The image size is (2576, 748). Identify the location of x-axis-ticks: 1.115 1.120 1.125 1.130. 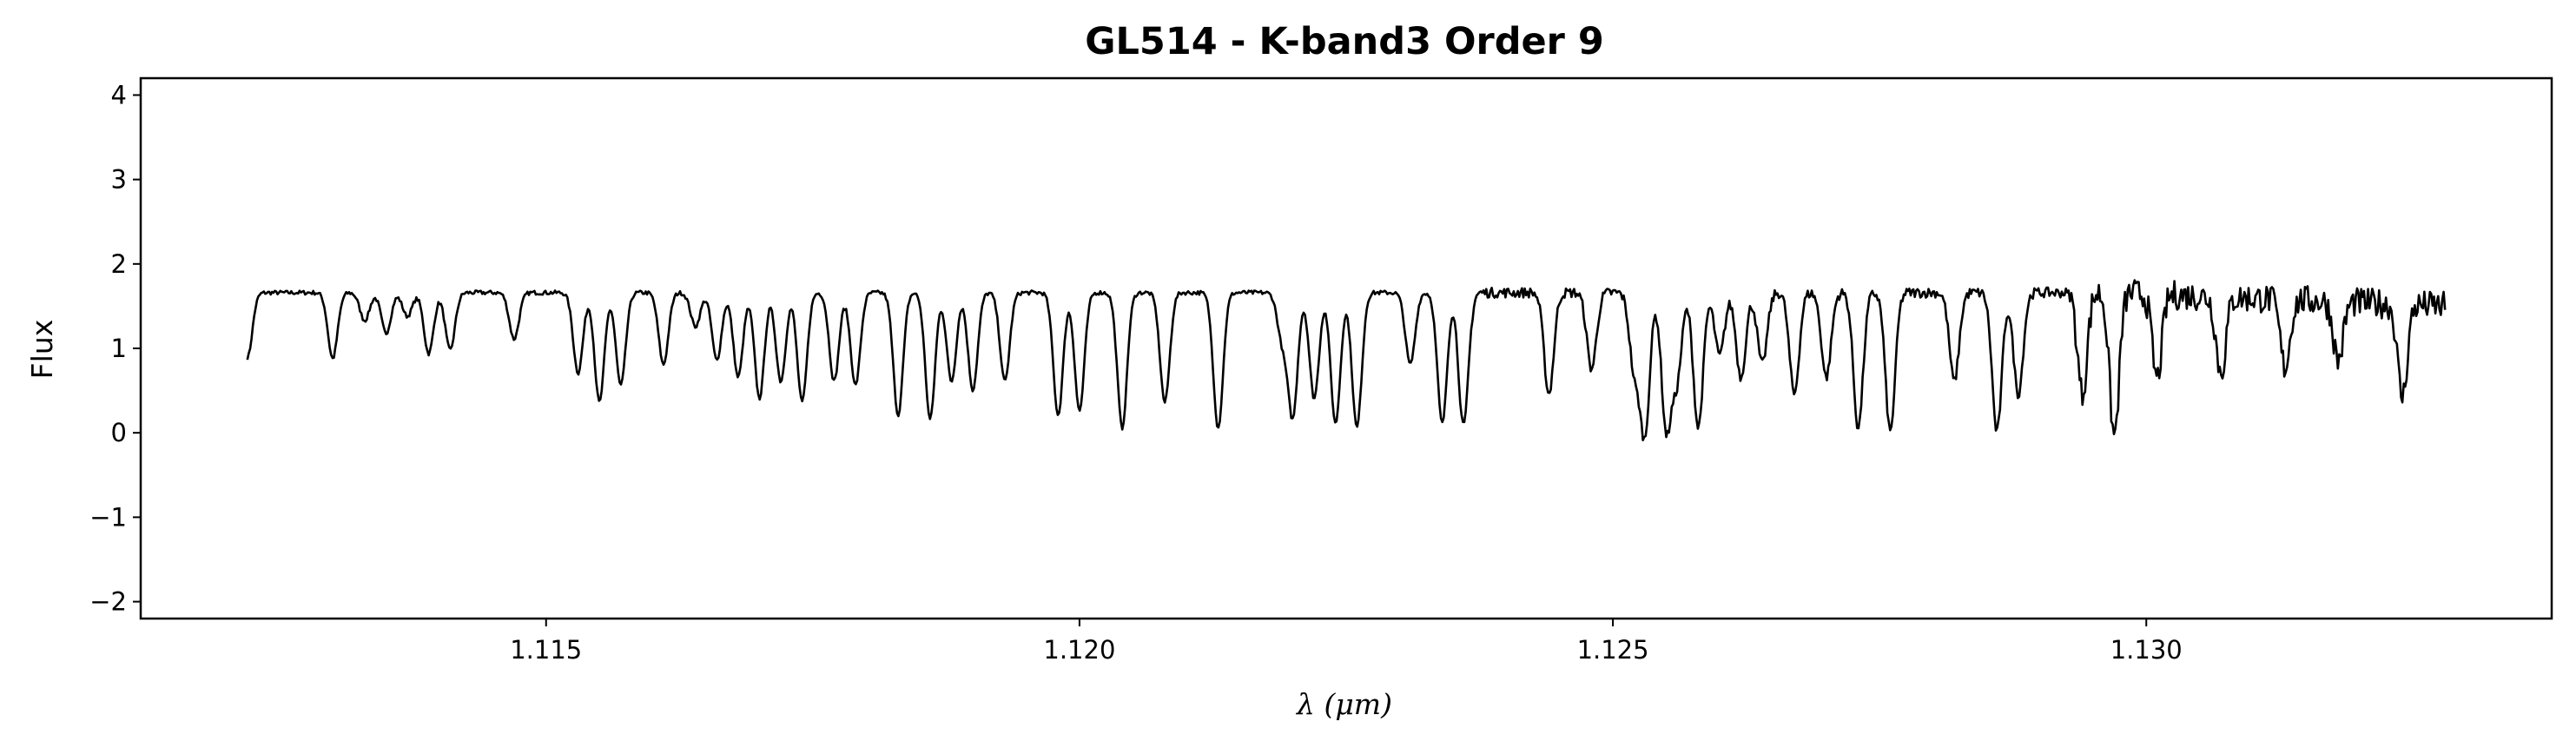
(1347, 642).